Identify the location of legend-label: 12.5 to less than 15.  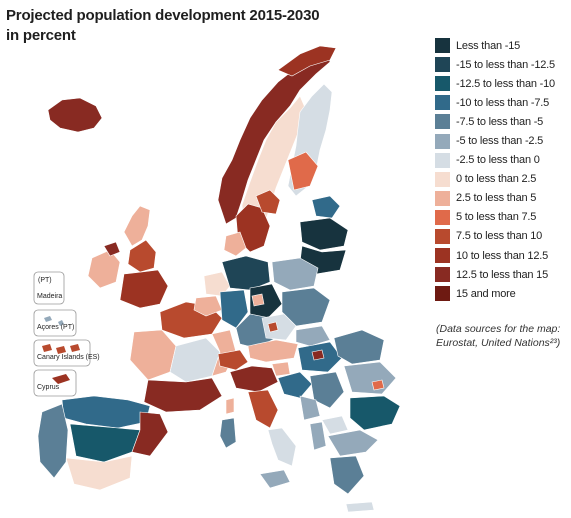
(502, 274).